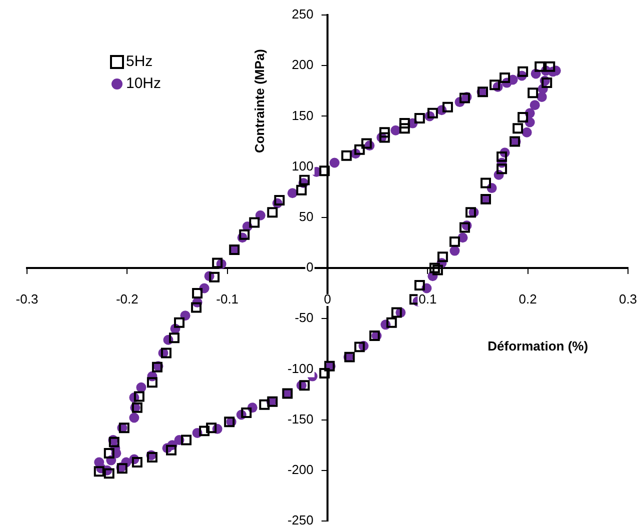  I want to click on legend-label: 5Hz, so click(139, 61).